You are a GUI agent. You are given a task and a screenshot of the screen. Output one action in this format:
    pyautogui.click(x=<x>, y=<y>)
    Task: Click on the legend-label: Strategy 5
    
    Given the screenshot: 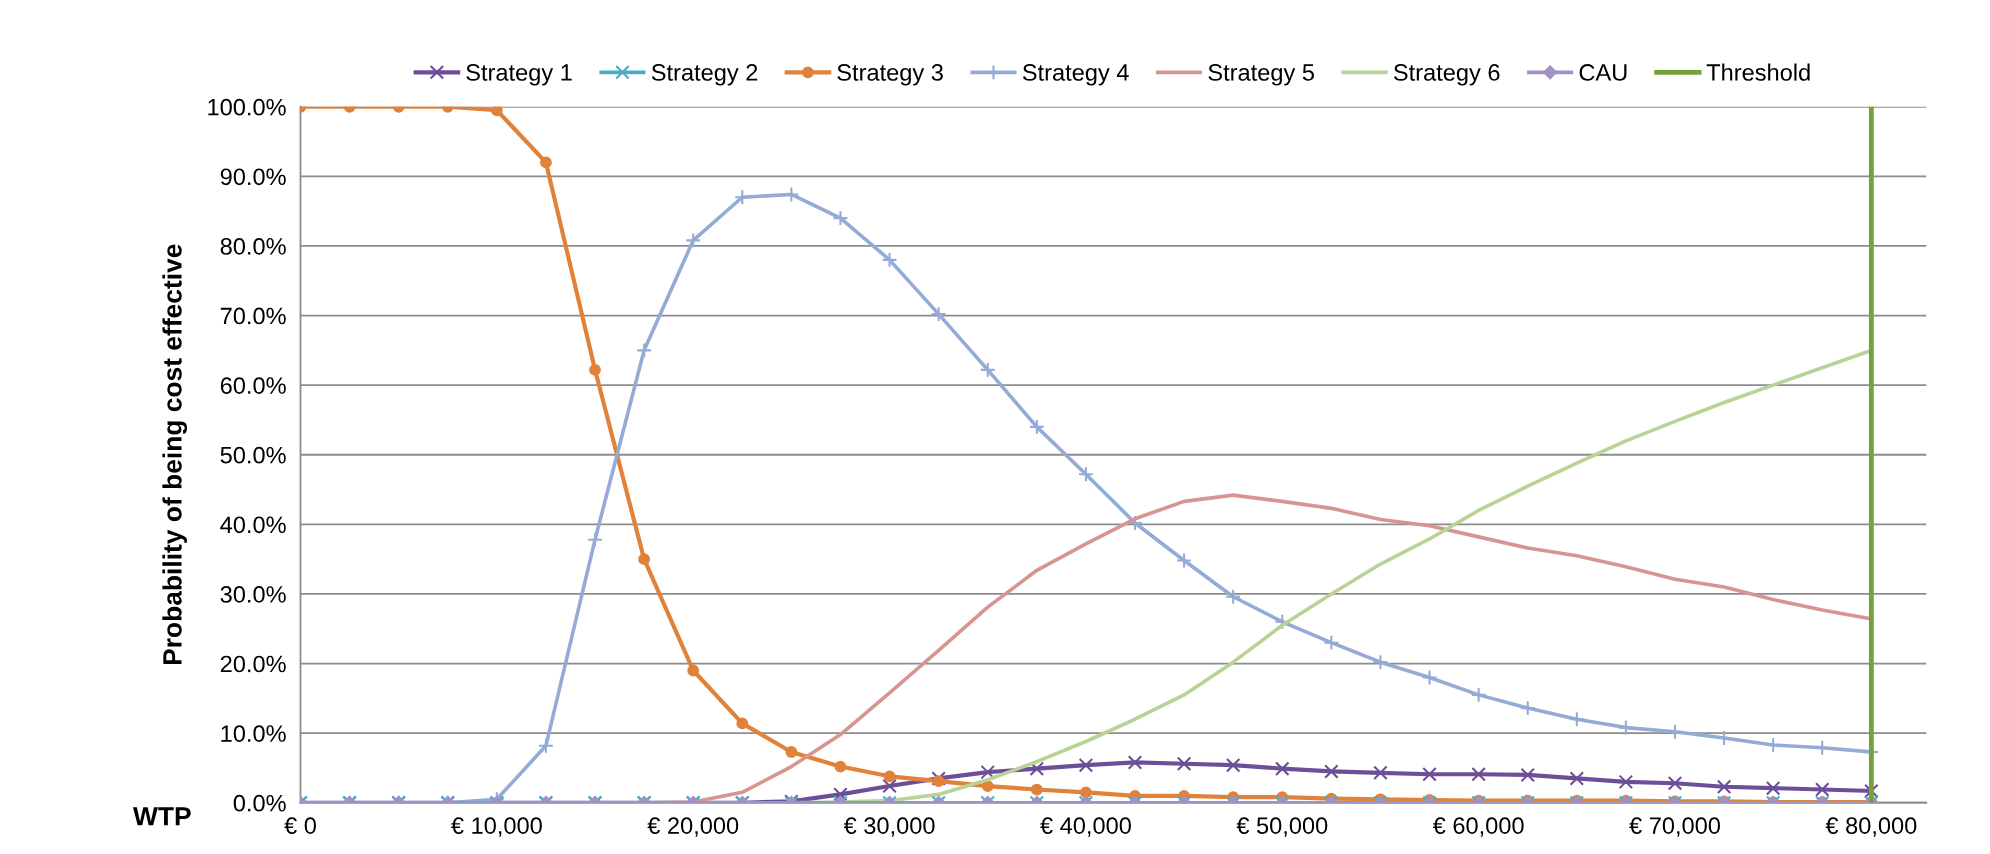 What is the action you would take?
    pyautogui.click(x=1261, y=75)
    